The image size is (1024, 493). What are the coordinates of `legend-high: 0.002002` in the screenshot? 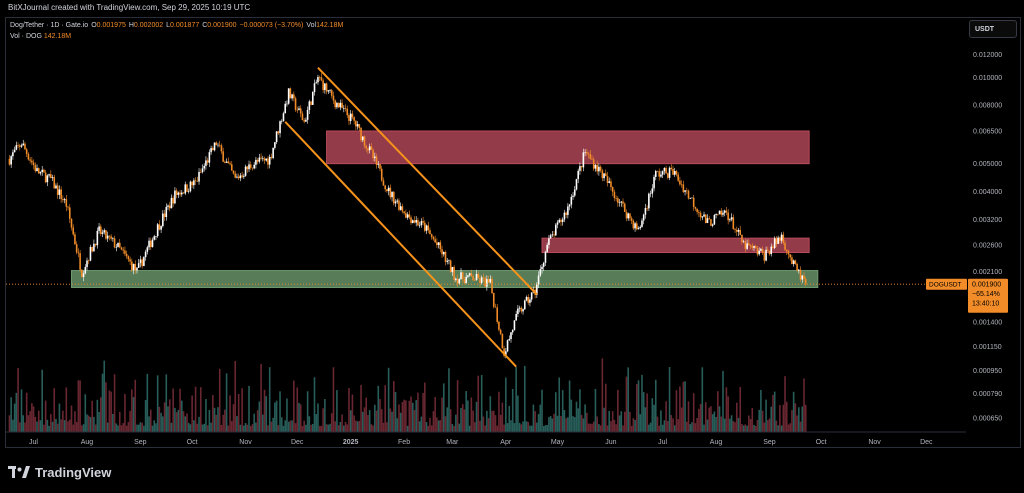 It's located at (148, 25).